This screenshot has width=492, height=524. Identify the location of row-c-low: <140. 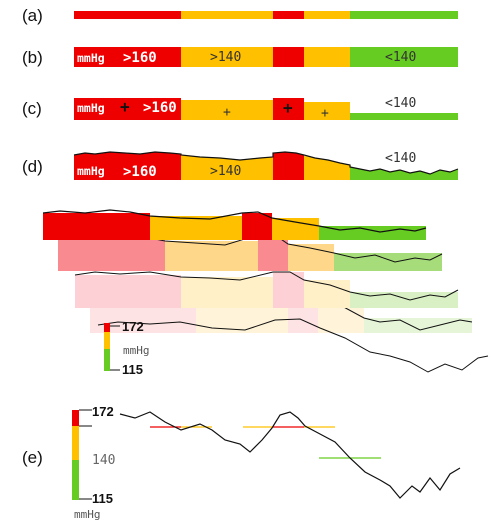
(400, 103).